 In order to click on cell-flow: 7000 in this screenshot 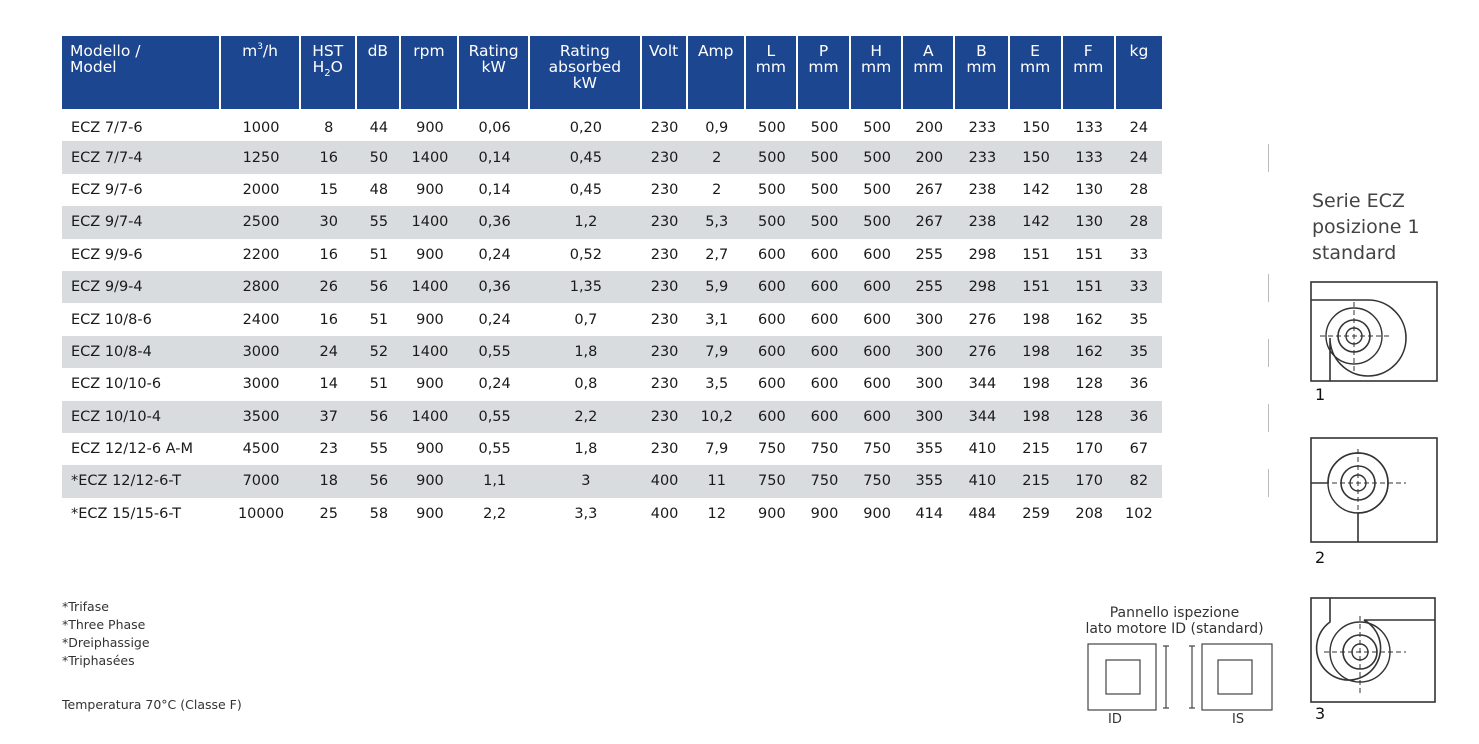, I will do `click(261, 481)`.